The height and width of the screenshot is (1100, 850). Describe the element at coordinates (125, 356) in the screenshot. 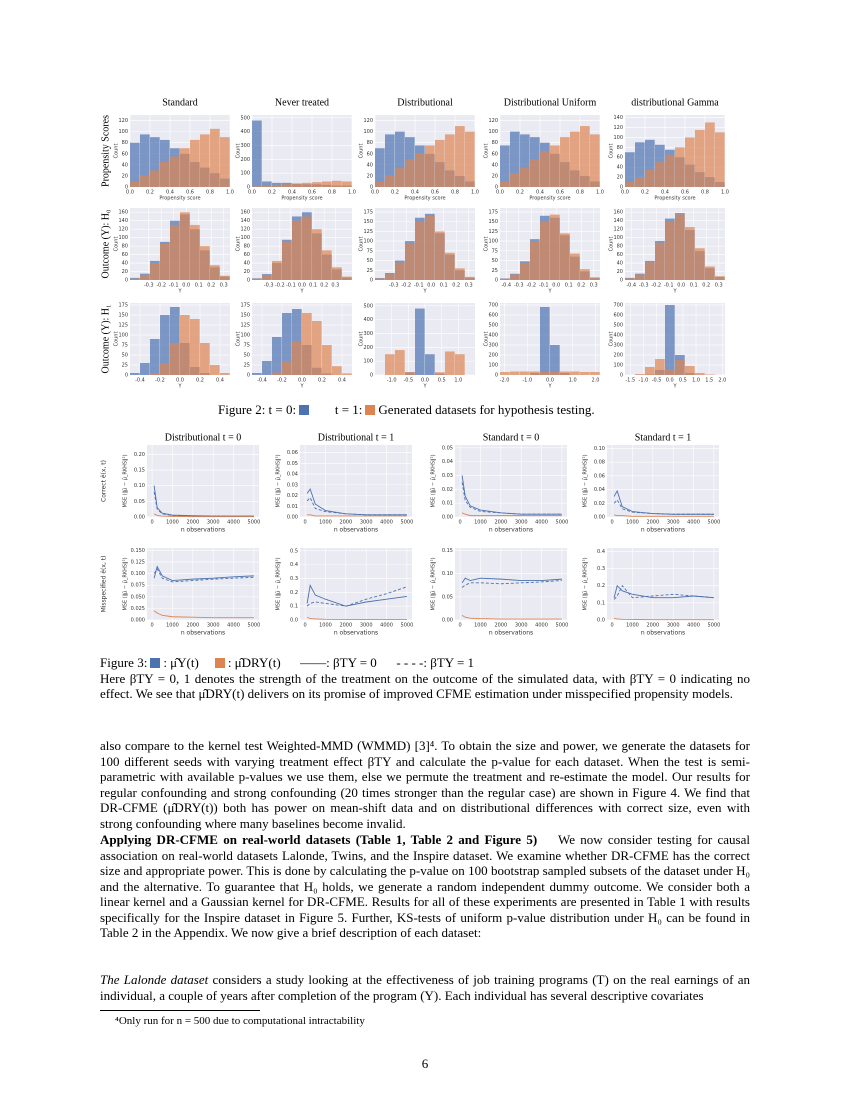

I see `y-tick-label: 50` at that location.